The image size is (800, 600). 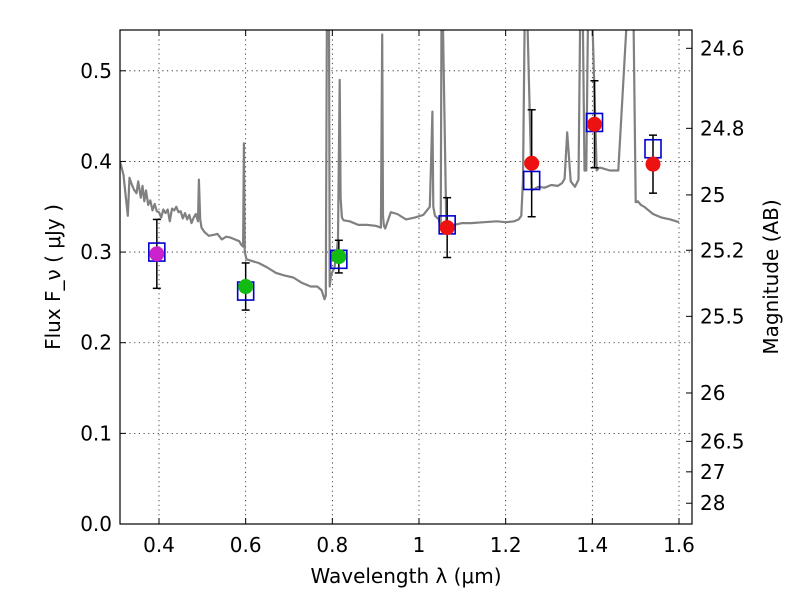 I want to click on mag-tick-label: 25.5, so click(x=722, y=316).